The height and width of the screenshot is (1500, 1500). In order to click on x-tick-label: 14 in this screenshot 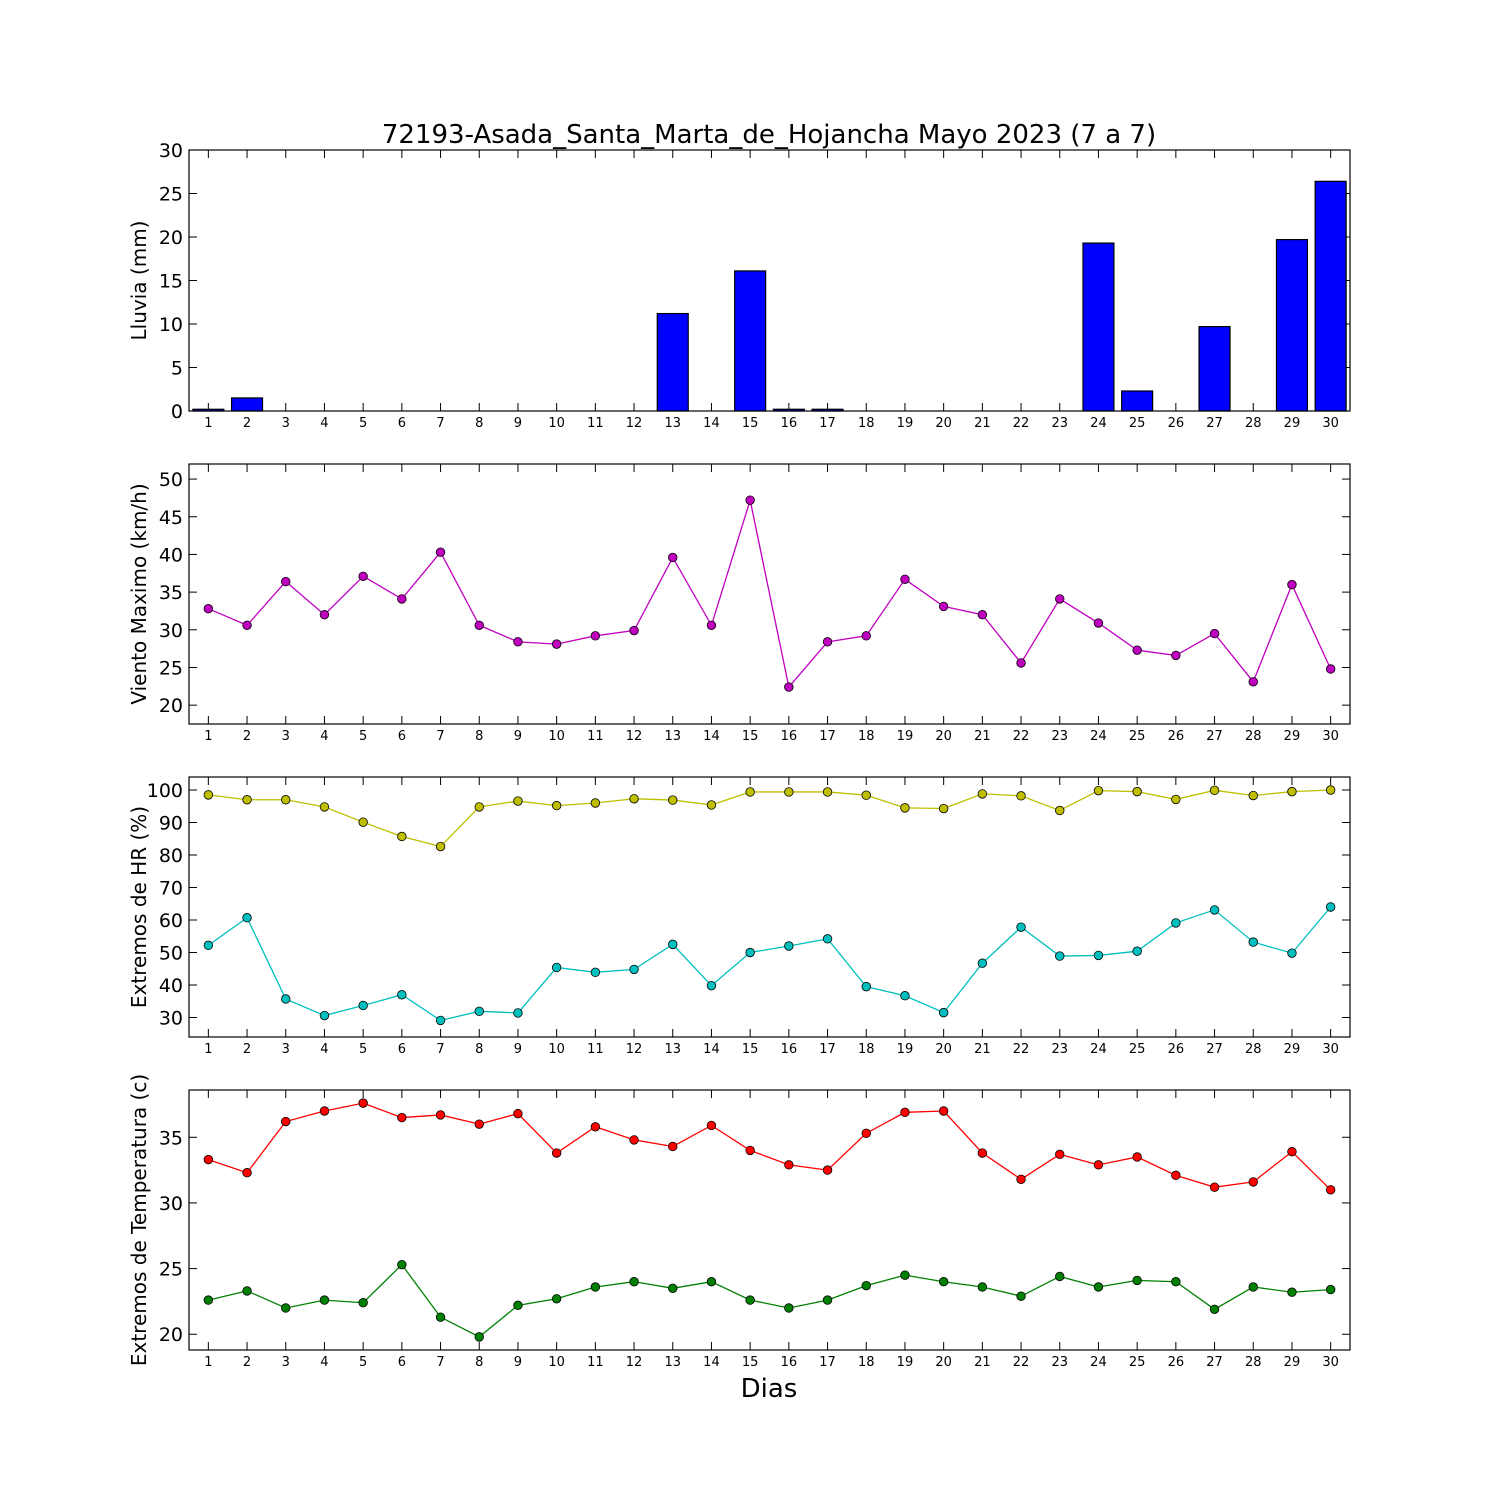, I will do `click(711, 423)`.